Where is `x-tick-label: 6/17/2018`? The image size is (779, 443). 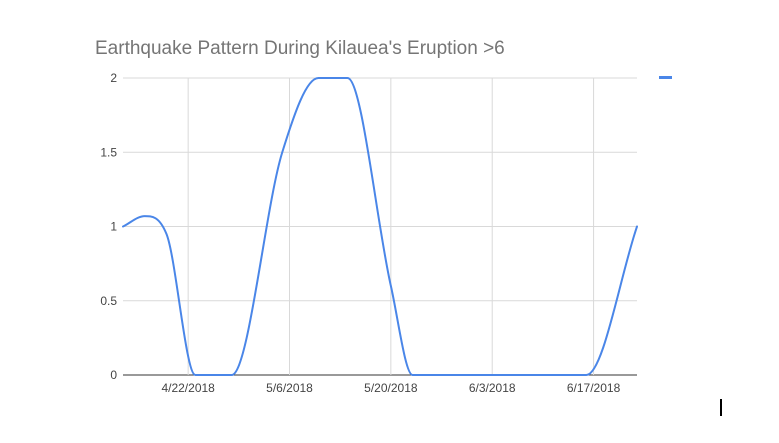 x-tick-label: 6/17/2018 is located at coordinates (594, 388).